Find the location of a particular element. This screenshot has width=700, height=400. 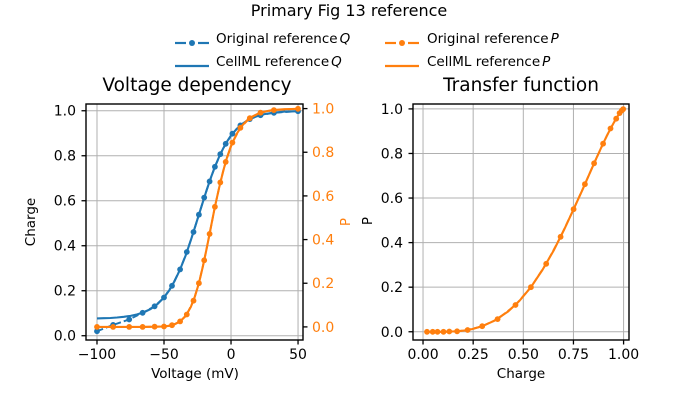

legend-entry-original-q: Original reference Q is located at coordinates (283, 39).